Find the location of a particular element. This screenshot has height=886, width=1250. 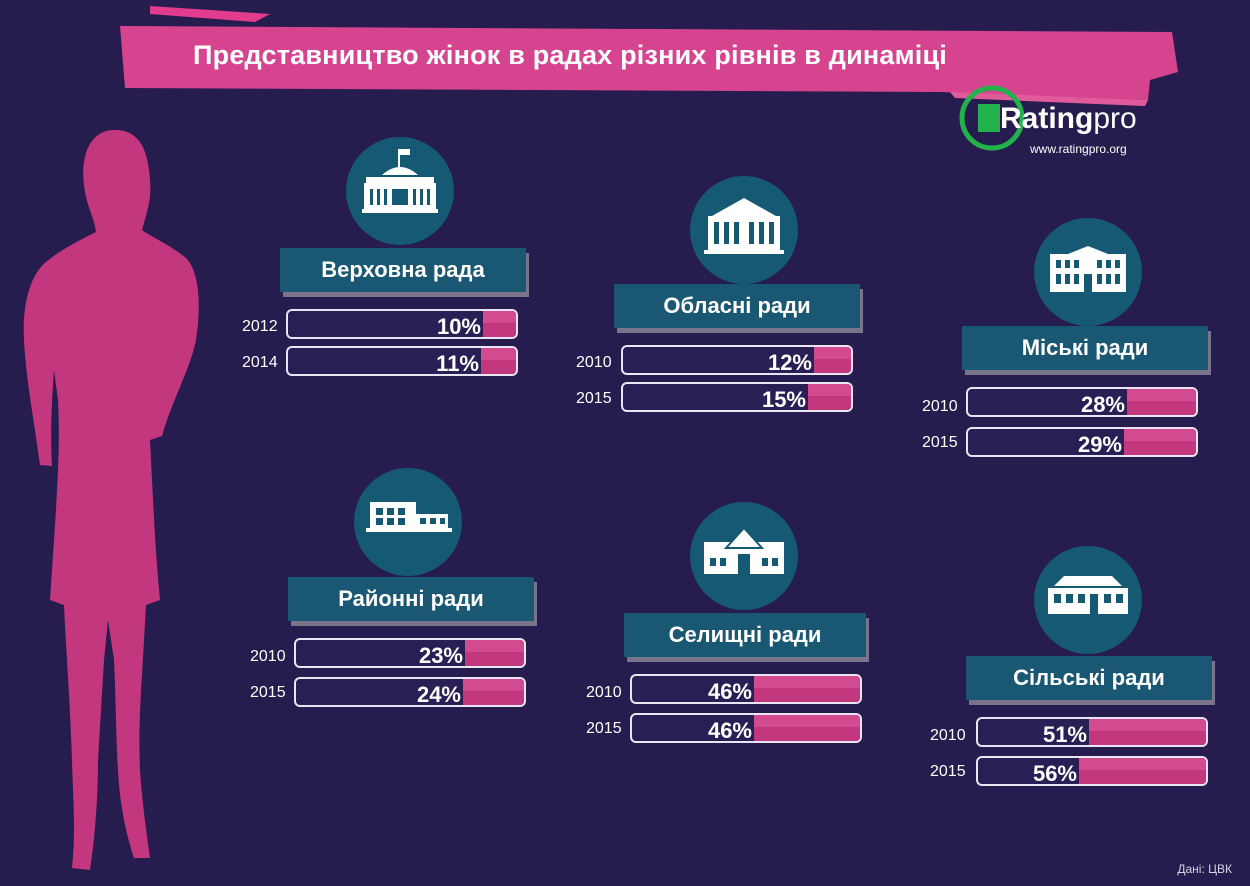

category-label: Сільські ради is located at coordinates (1089, 677).